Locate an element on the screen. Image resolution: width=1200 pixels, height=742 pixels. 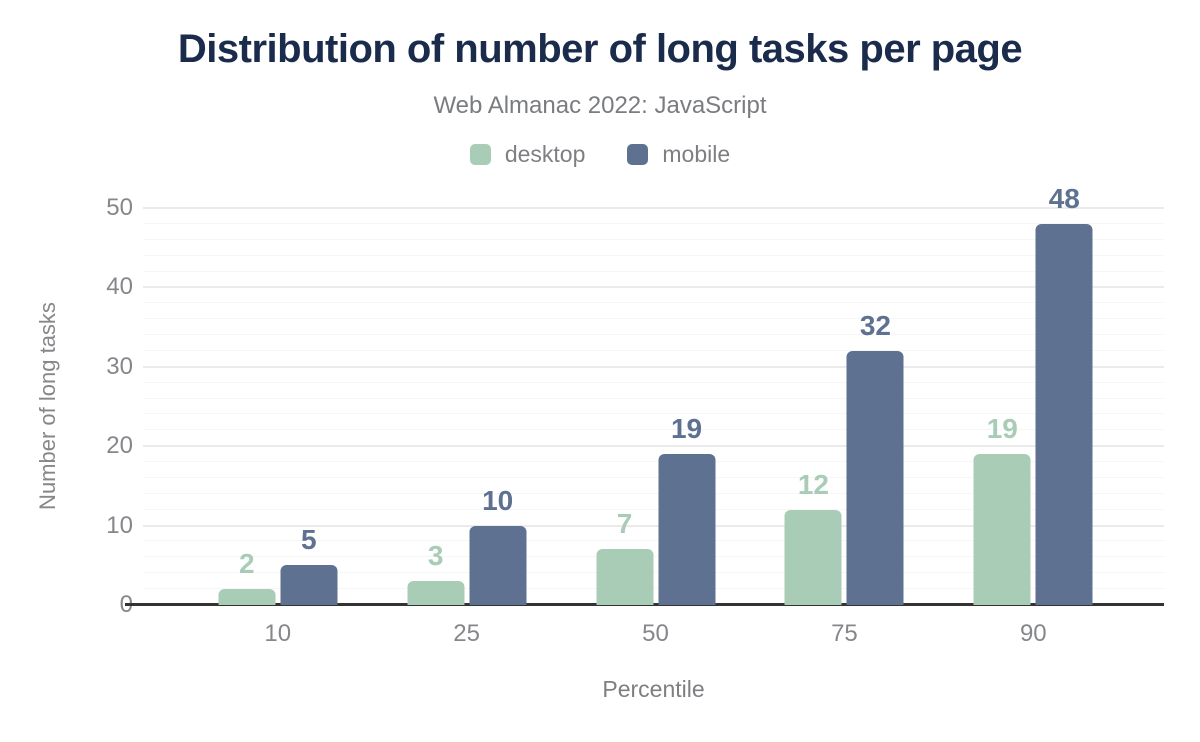
bar-wrap-desktop-10: 2 is located at coordinates (247, 576).